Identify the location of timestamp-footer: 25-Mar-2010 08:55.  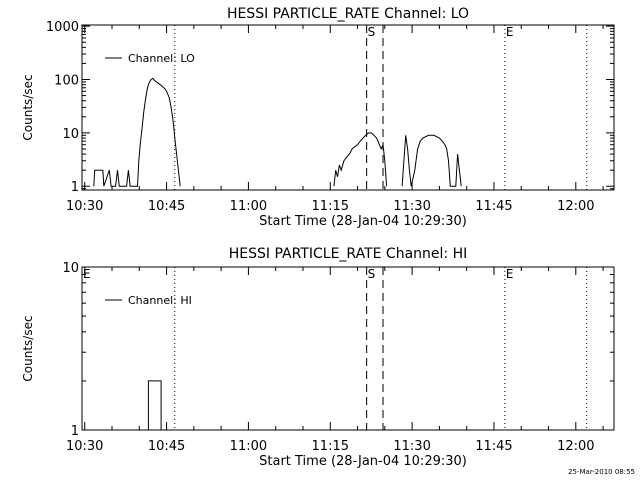
(601, 472).